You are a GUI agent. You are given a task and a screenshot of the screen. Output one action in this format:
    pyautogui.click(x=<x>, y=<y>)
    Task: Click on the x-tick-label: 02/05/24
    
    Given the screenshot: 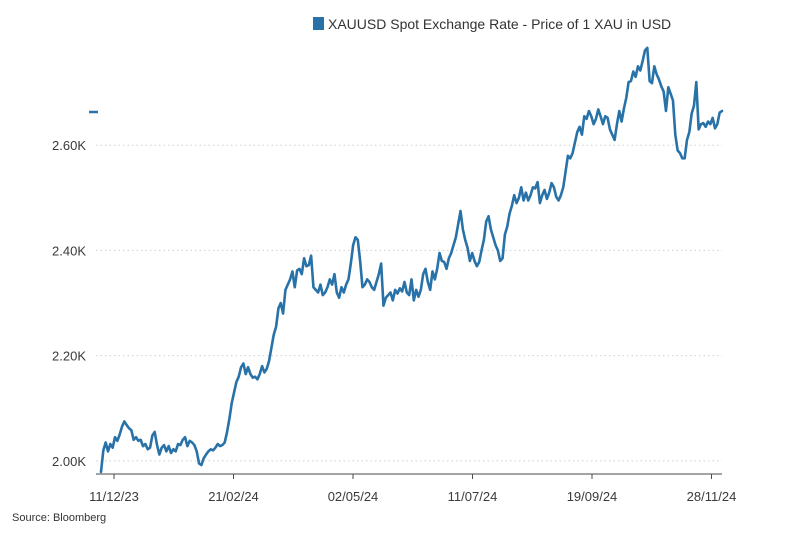 What is the action you would take?
    pyautogui.click(x=353, y=496)
    